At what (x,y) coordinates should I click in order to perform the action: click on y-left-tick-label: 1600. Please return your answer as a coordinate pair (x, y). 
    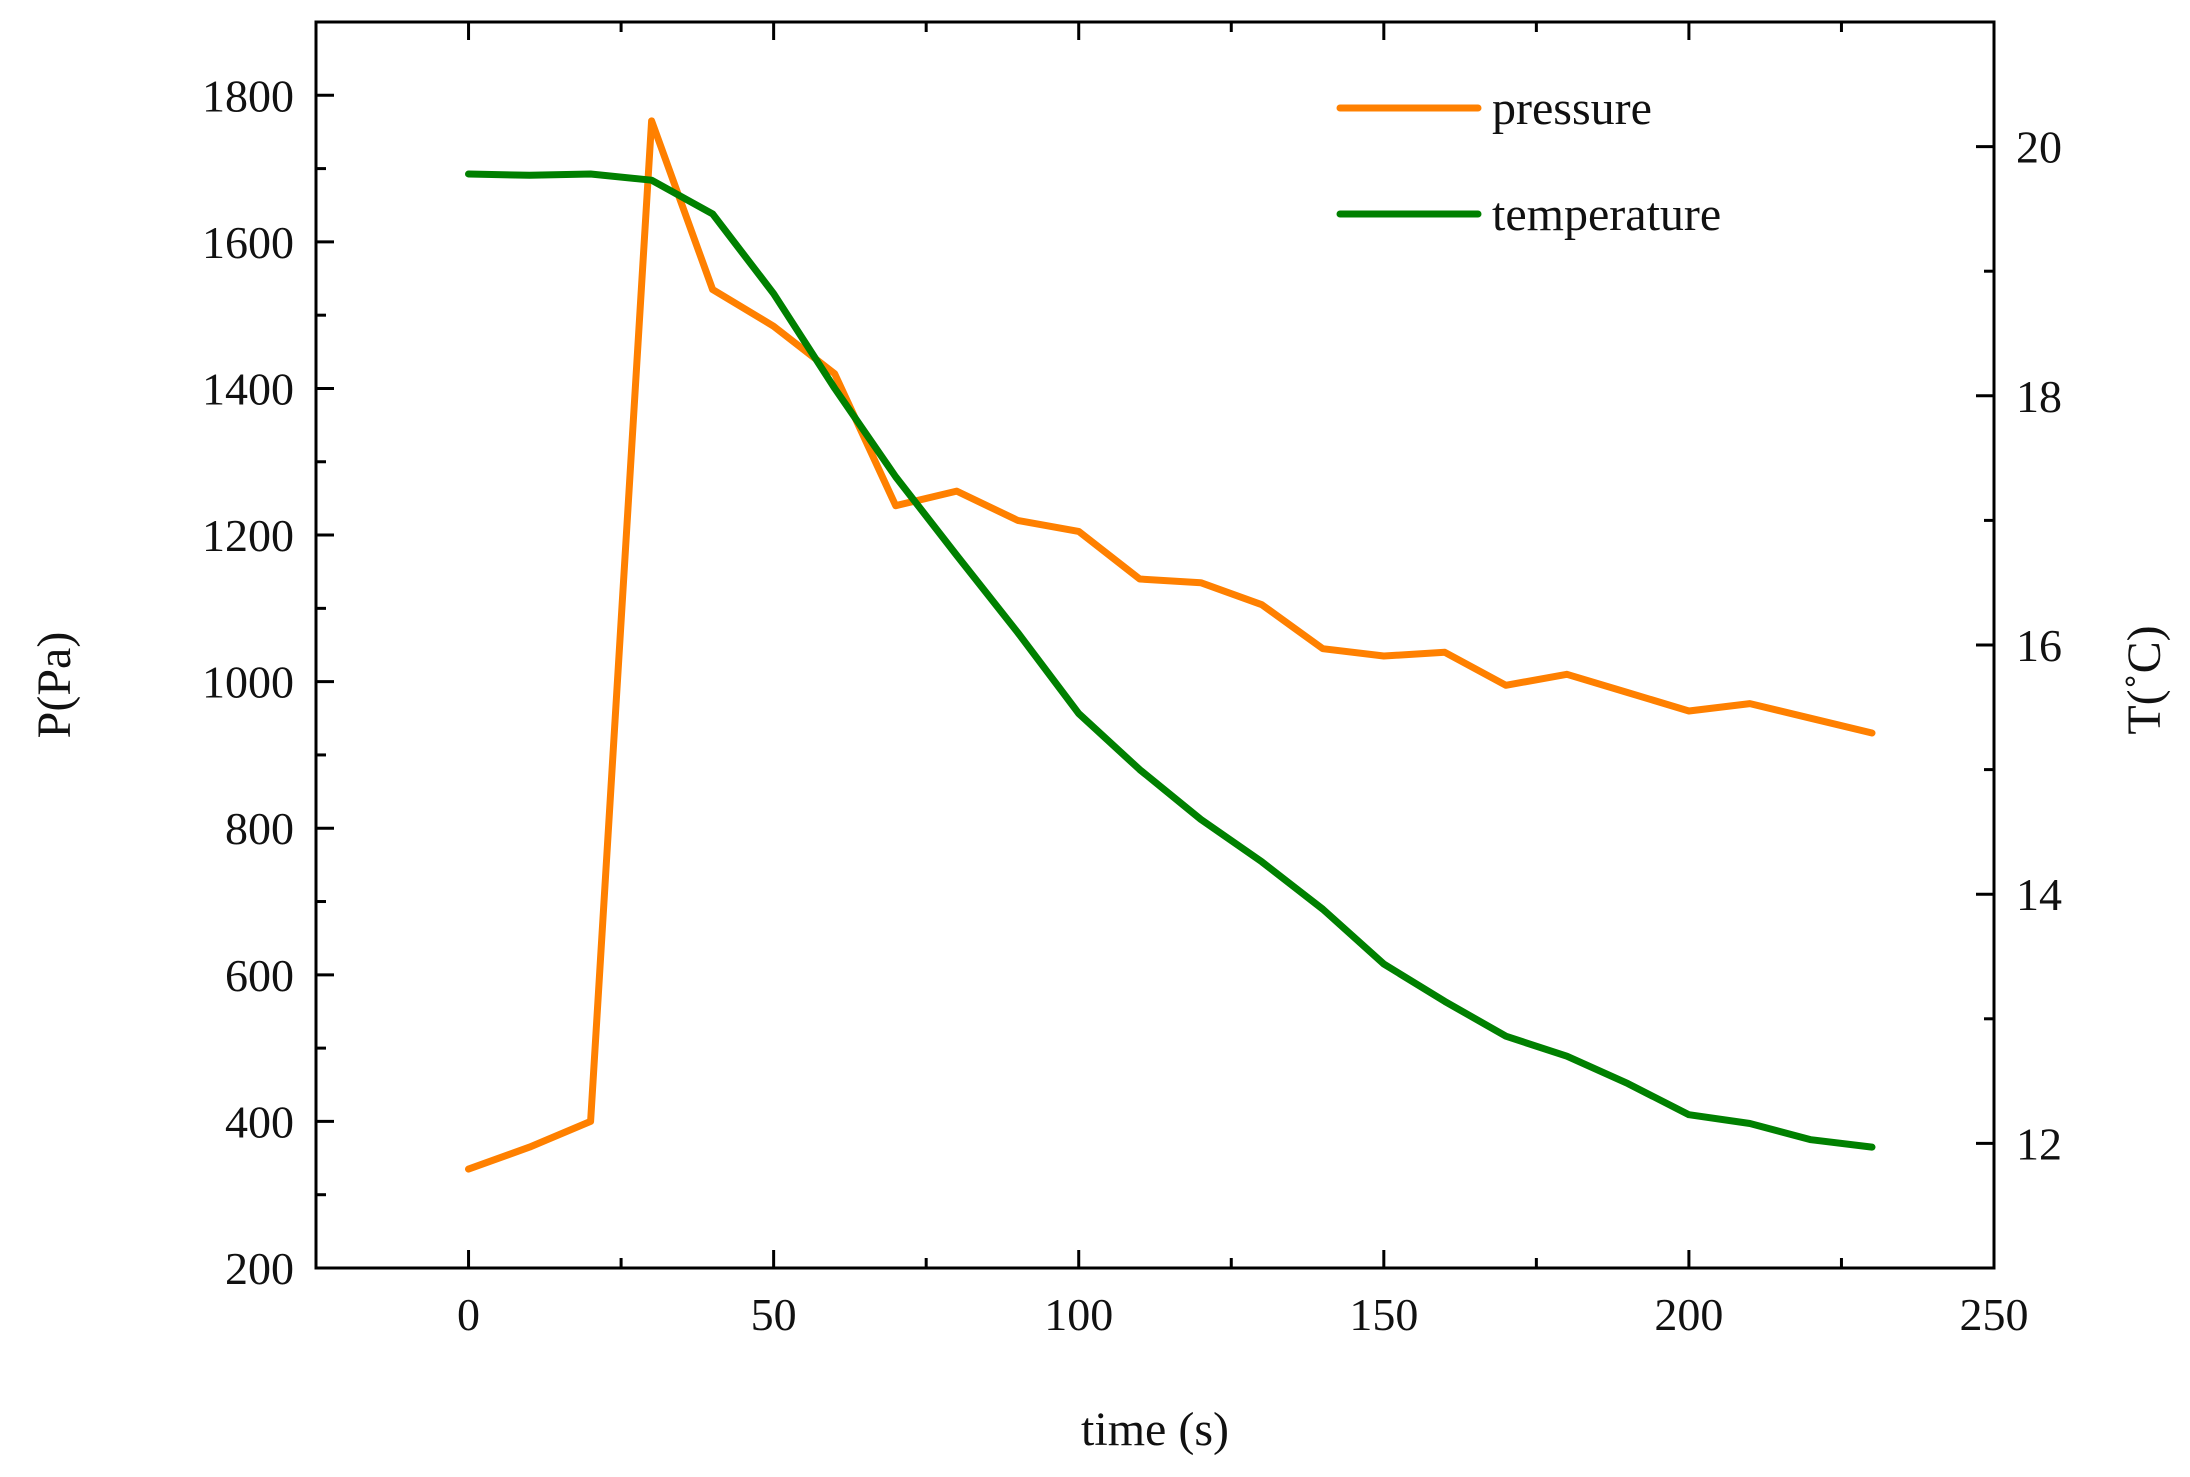
    Looking at the image, I should click on (248, 242).